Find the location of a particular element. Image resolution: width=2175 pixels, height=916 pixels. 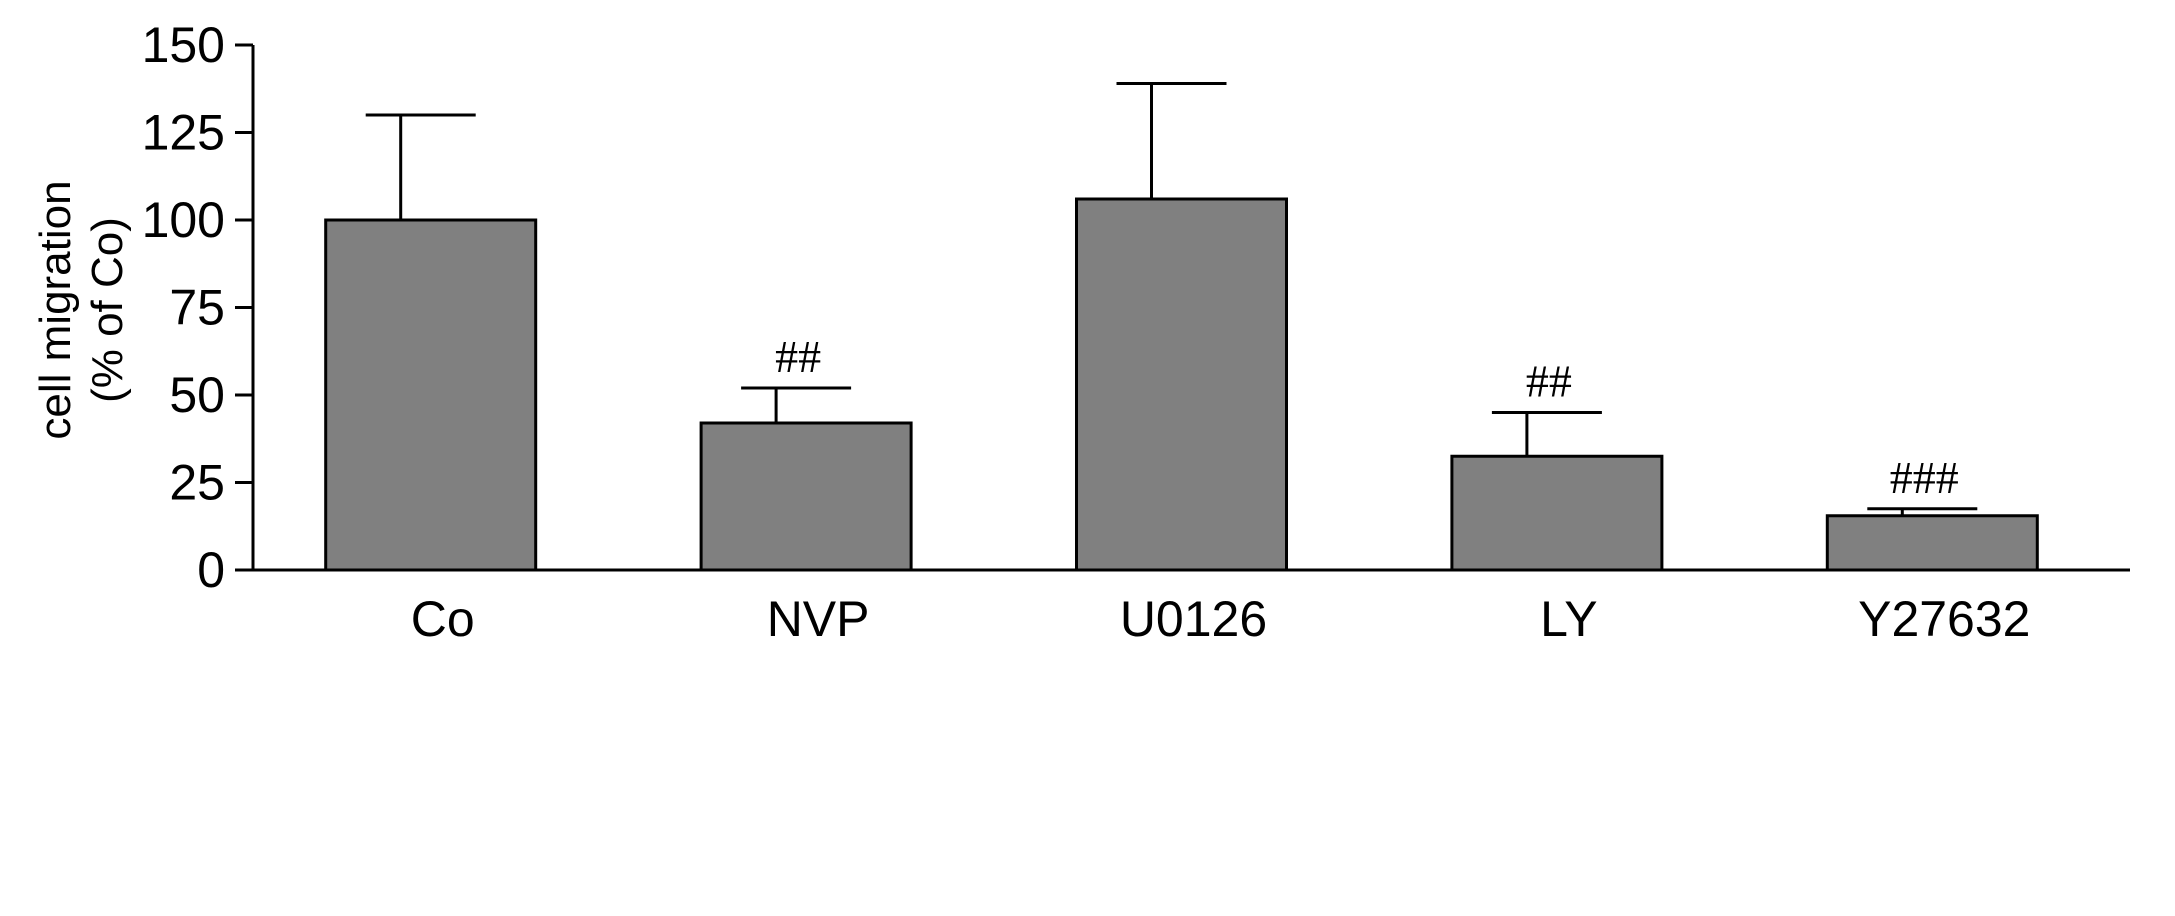

y-tick-label: 0 is located at coordinates (211, 570).